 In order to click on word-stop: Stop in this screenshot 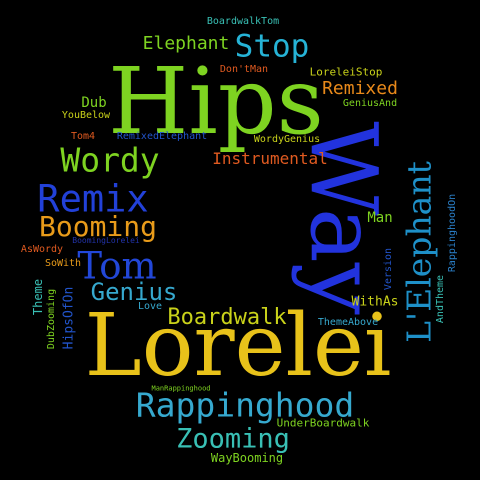, I will do `click(272, 46)`.